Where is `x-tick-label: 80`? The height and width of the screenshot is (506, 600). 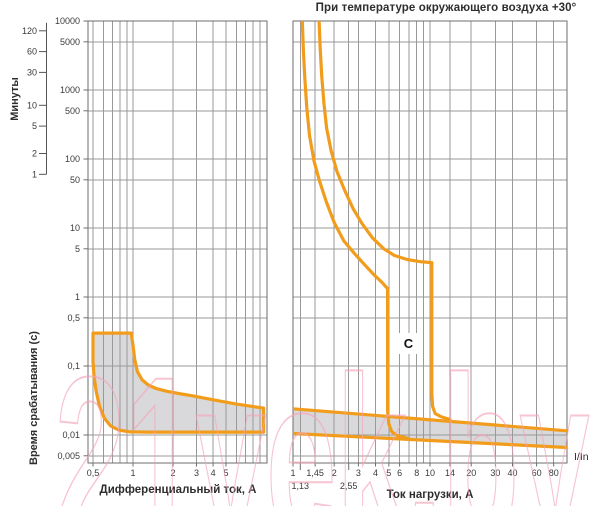
x-tick-label: 80 is located at coordinates (554, 473).